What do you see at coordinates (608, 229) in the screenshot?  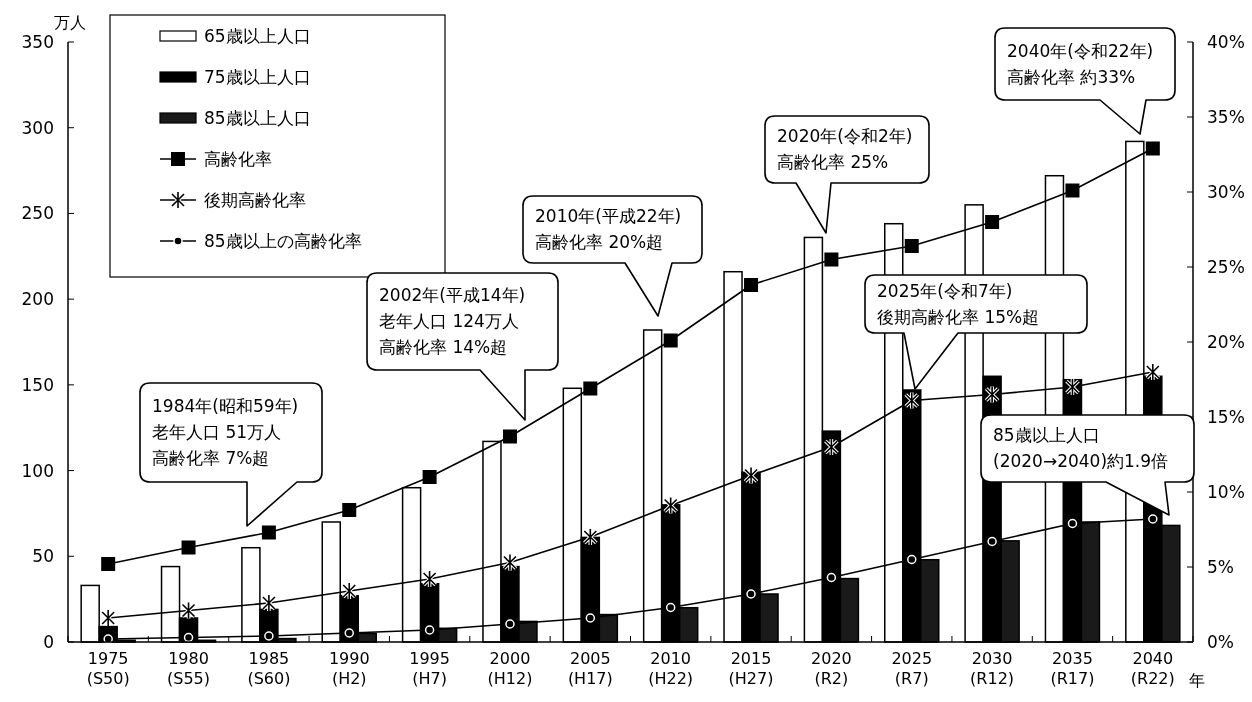 I see `annotation: 2010年(平成22年) 高齢化率 20%超` at bounding box center [608, 229].